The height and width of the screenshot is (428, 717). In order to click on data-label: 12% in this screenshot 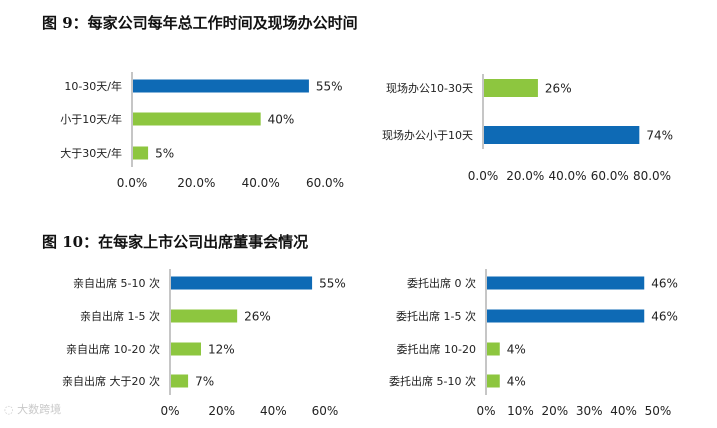, I will do `click(221, 350)`.